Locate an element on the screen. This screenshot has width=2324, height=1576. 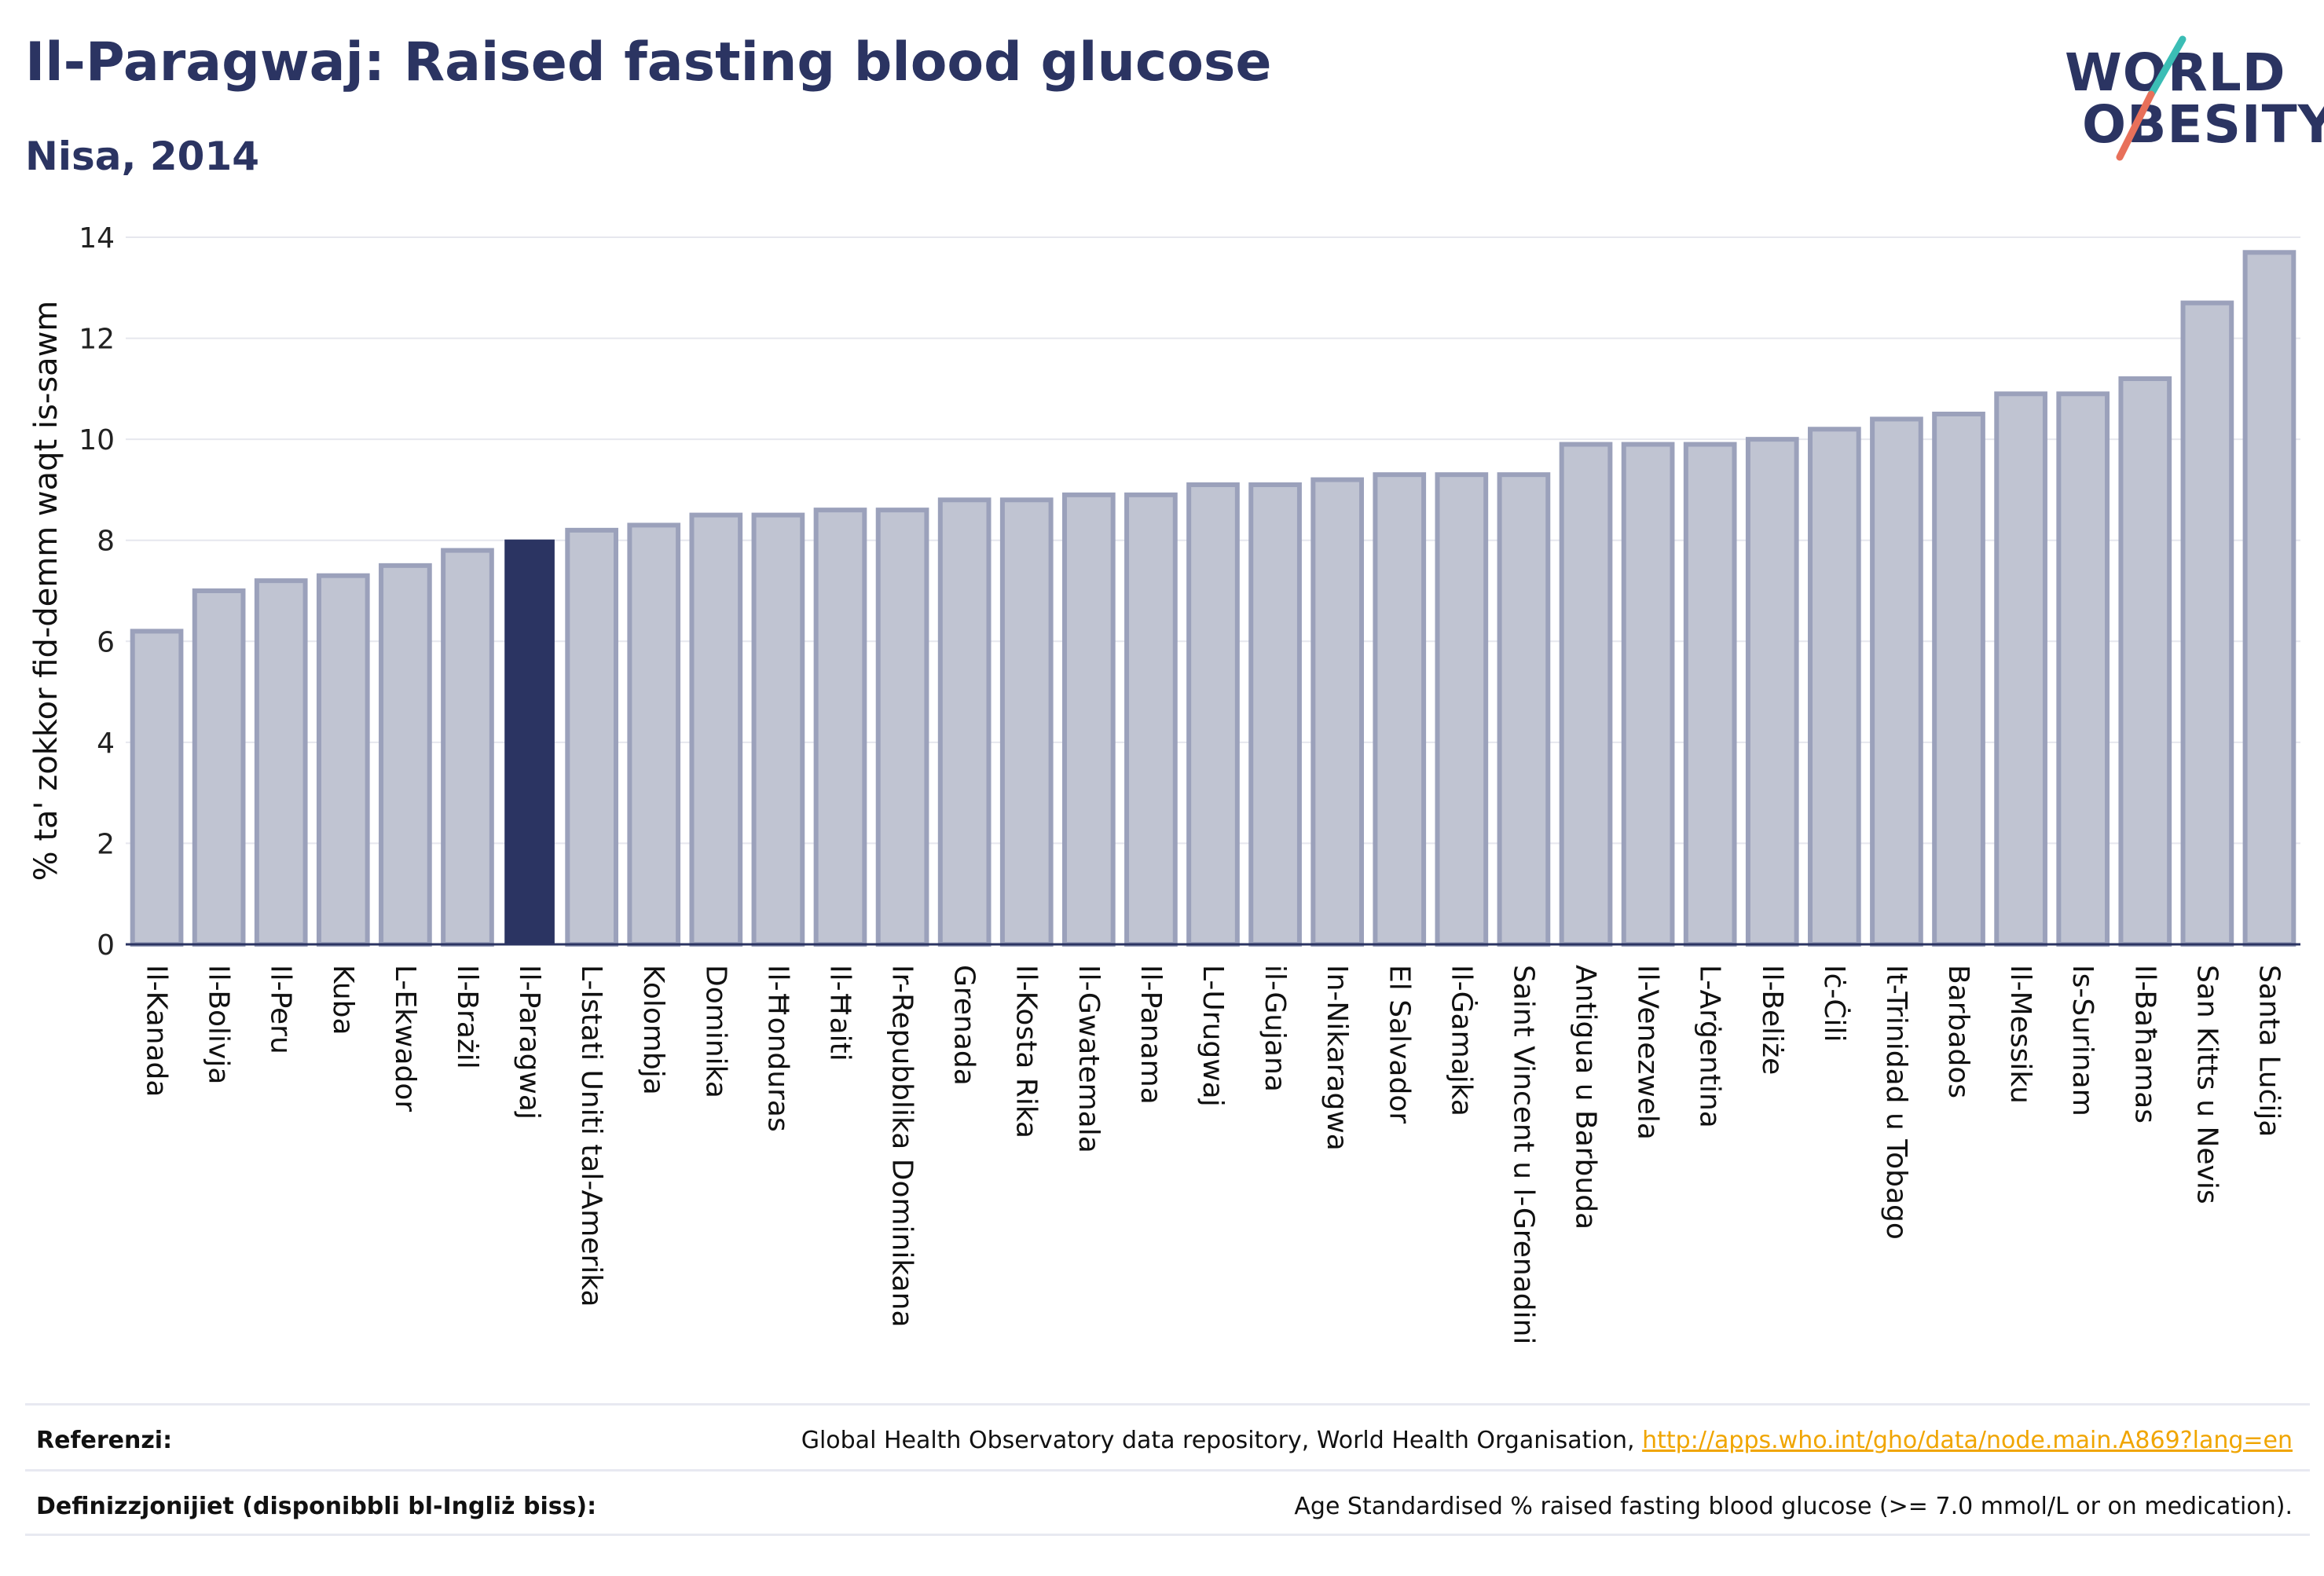
x-tick-label: Il-Panama is located at coordinates (1151, 1035).